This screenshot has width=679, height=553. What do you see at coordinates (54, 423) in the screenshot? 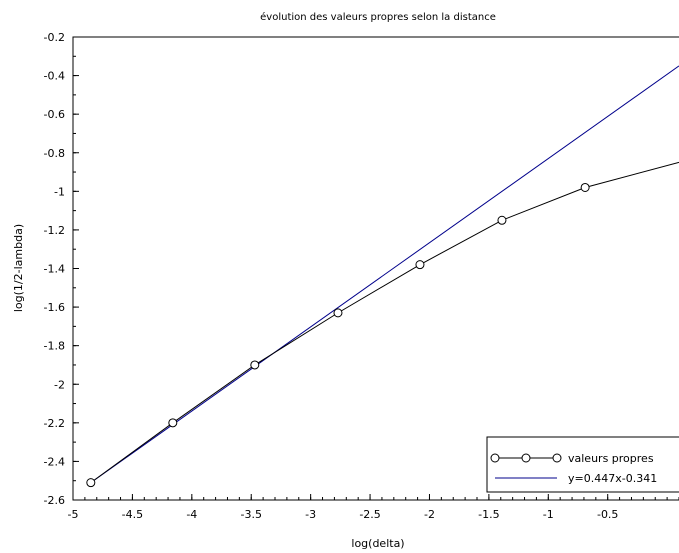
I see `y-tick-label: -2.2` at bounding box center [54, 423].